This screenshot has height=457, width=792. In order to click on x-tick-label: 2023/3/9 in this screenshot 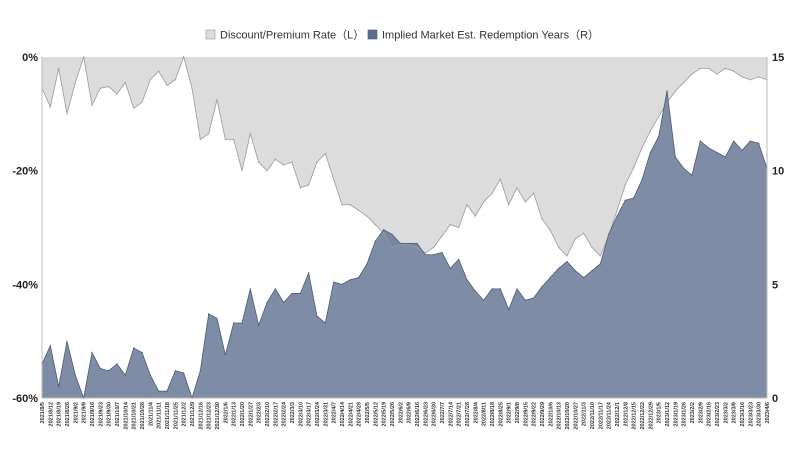, I will do `click(735, 412)`.